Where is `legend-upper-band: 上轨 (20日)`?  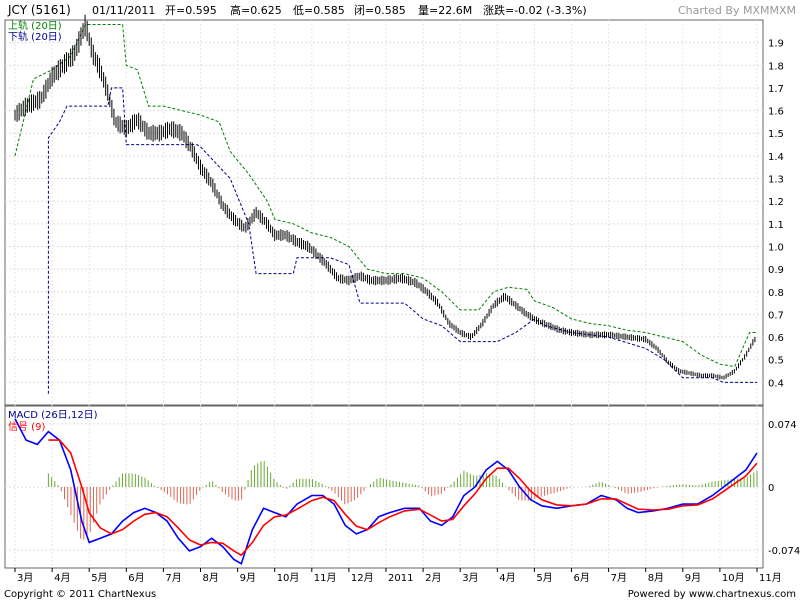
legend-upper-band: 上轨 (20日) is located at coordinates (35, 25).